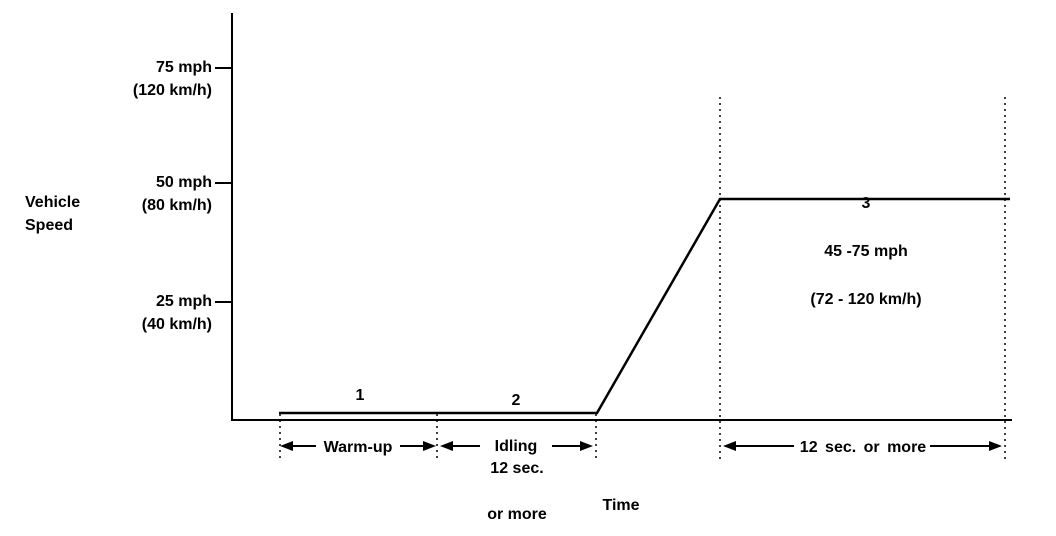 The height and width of the screenshot is (536, 1056). I want to click on idling-duration-arrows, so click(516, 446).